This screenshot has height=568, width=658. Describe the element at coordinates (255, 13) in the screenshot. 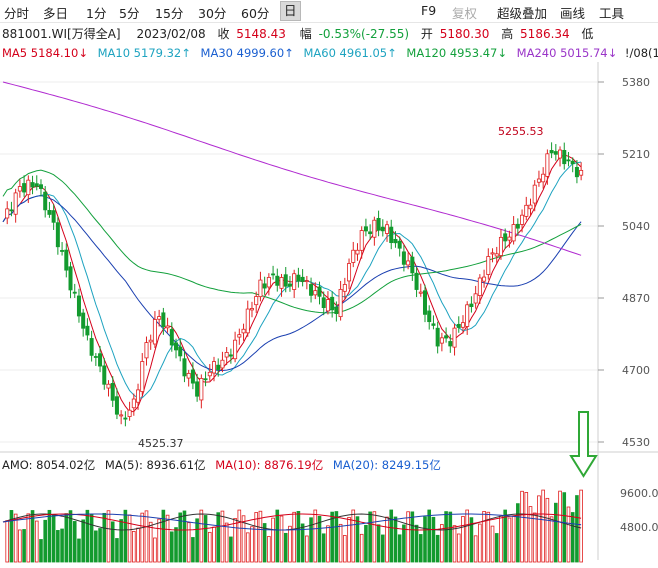

I see `tab-60min: 60分` at that location.